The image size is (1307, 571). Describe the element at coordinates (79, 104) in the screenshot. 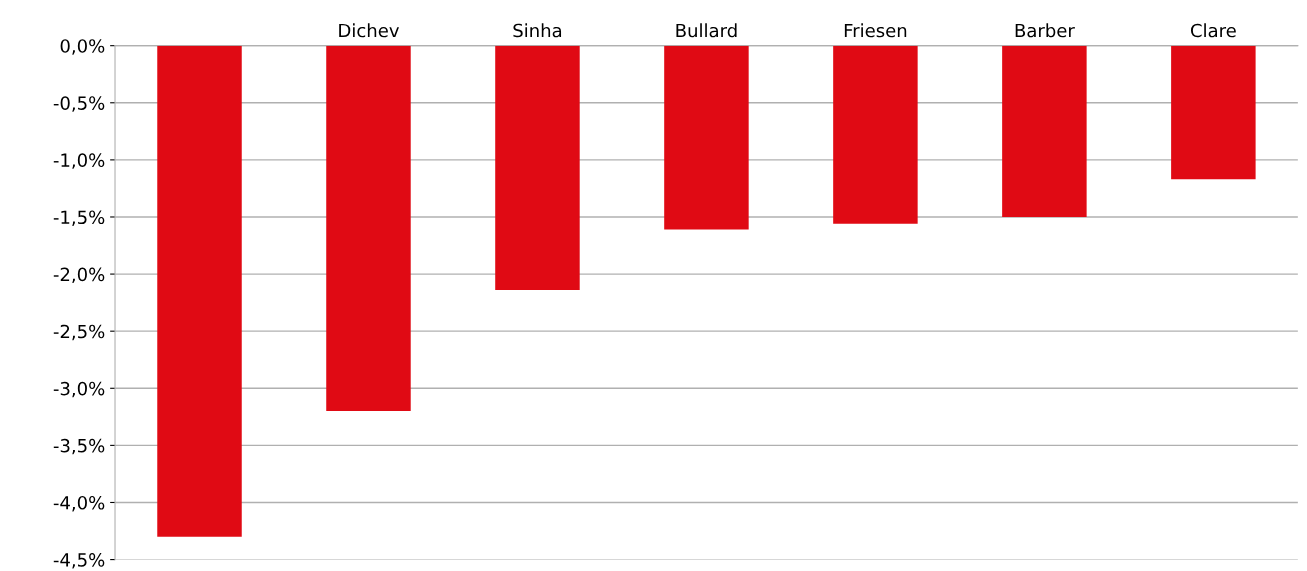

I see `y-tick-label: -0,5%` at that location.